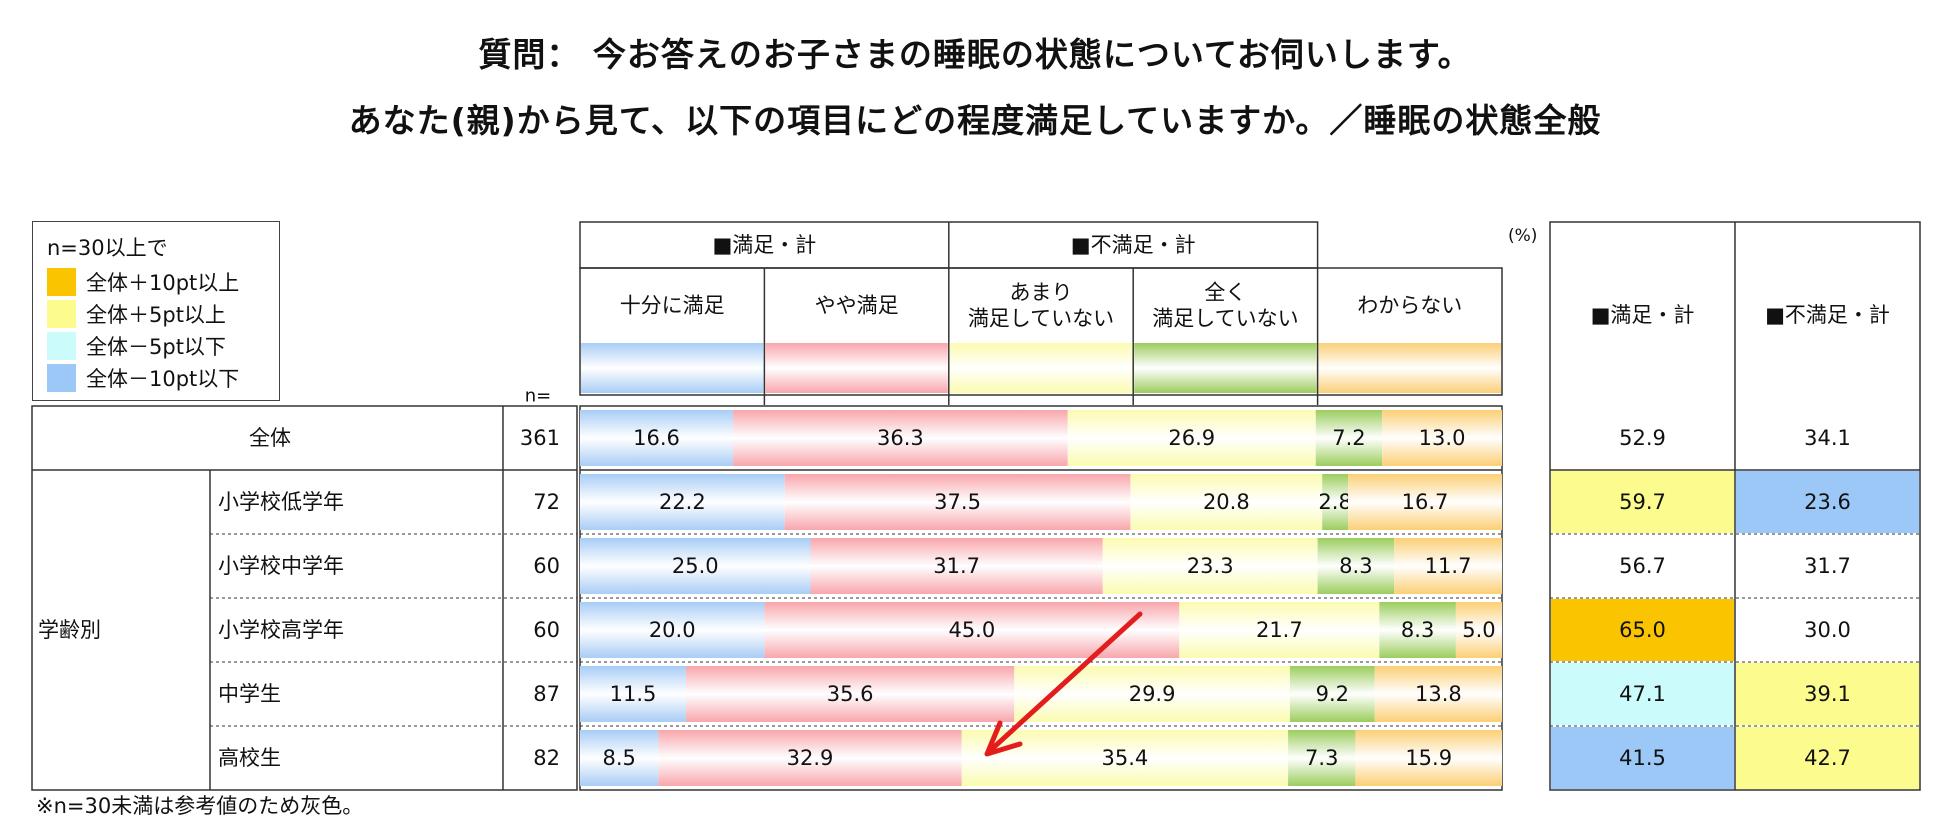 This screenshot has height=820, width=1950. I want to click on bar-value-label: 25.0, so click(695, 566).